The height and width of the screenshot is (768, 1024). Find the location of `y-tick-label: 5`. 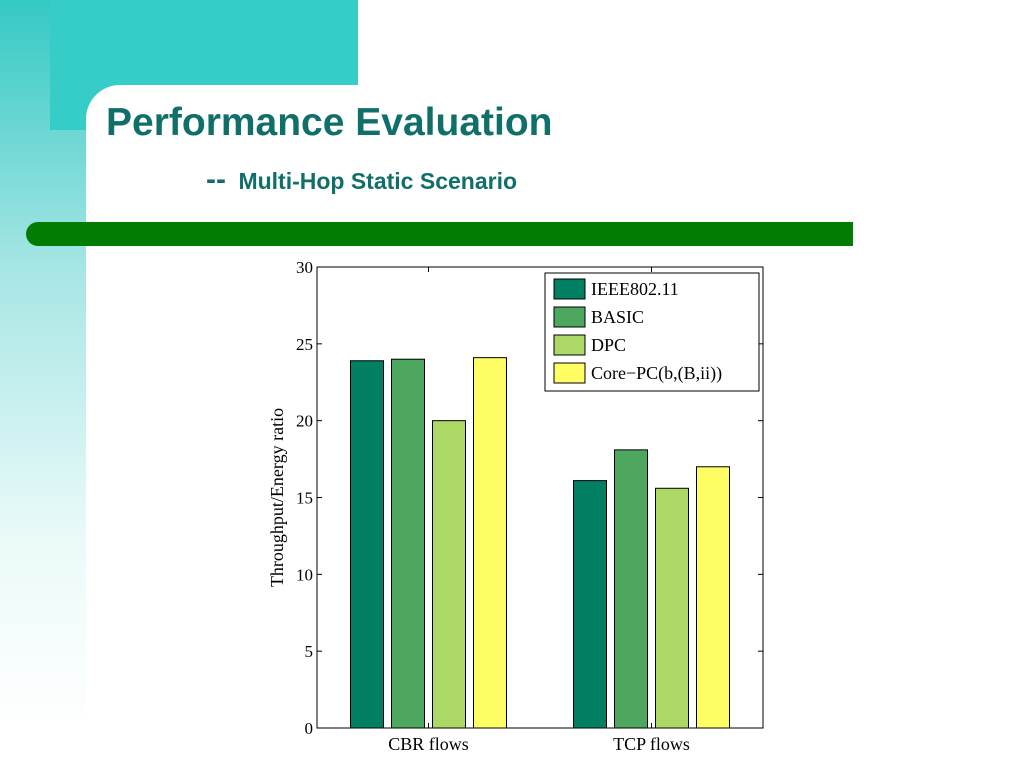

y-tick-label: 5 is located at coordinates (309, 651).